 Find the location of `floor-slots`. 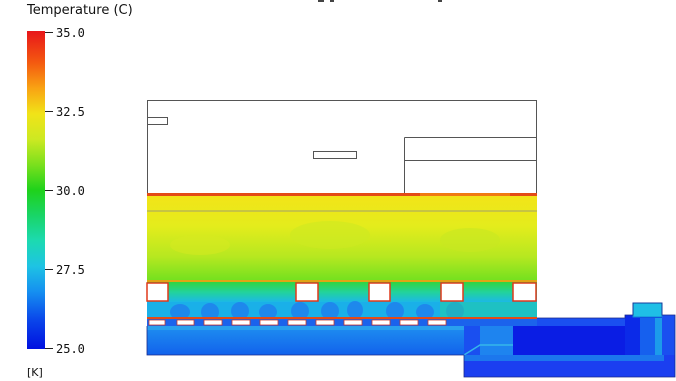

floor-slots is located at coordinates (297, 322).